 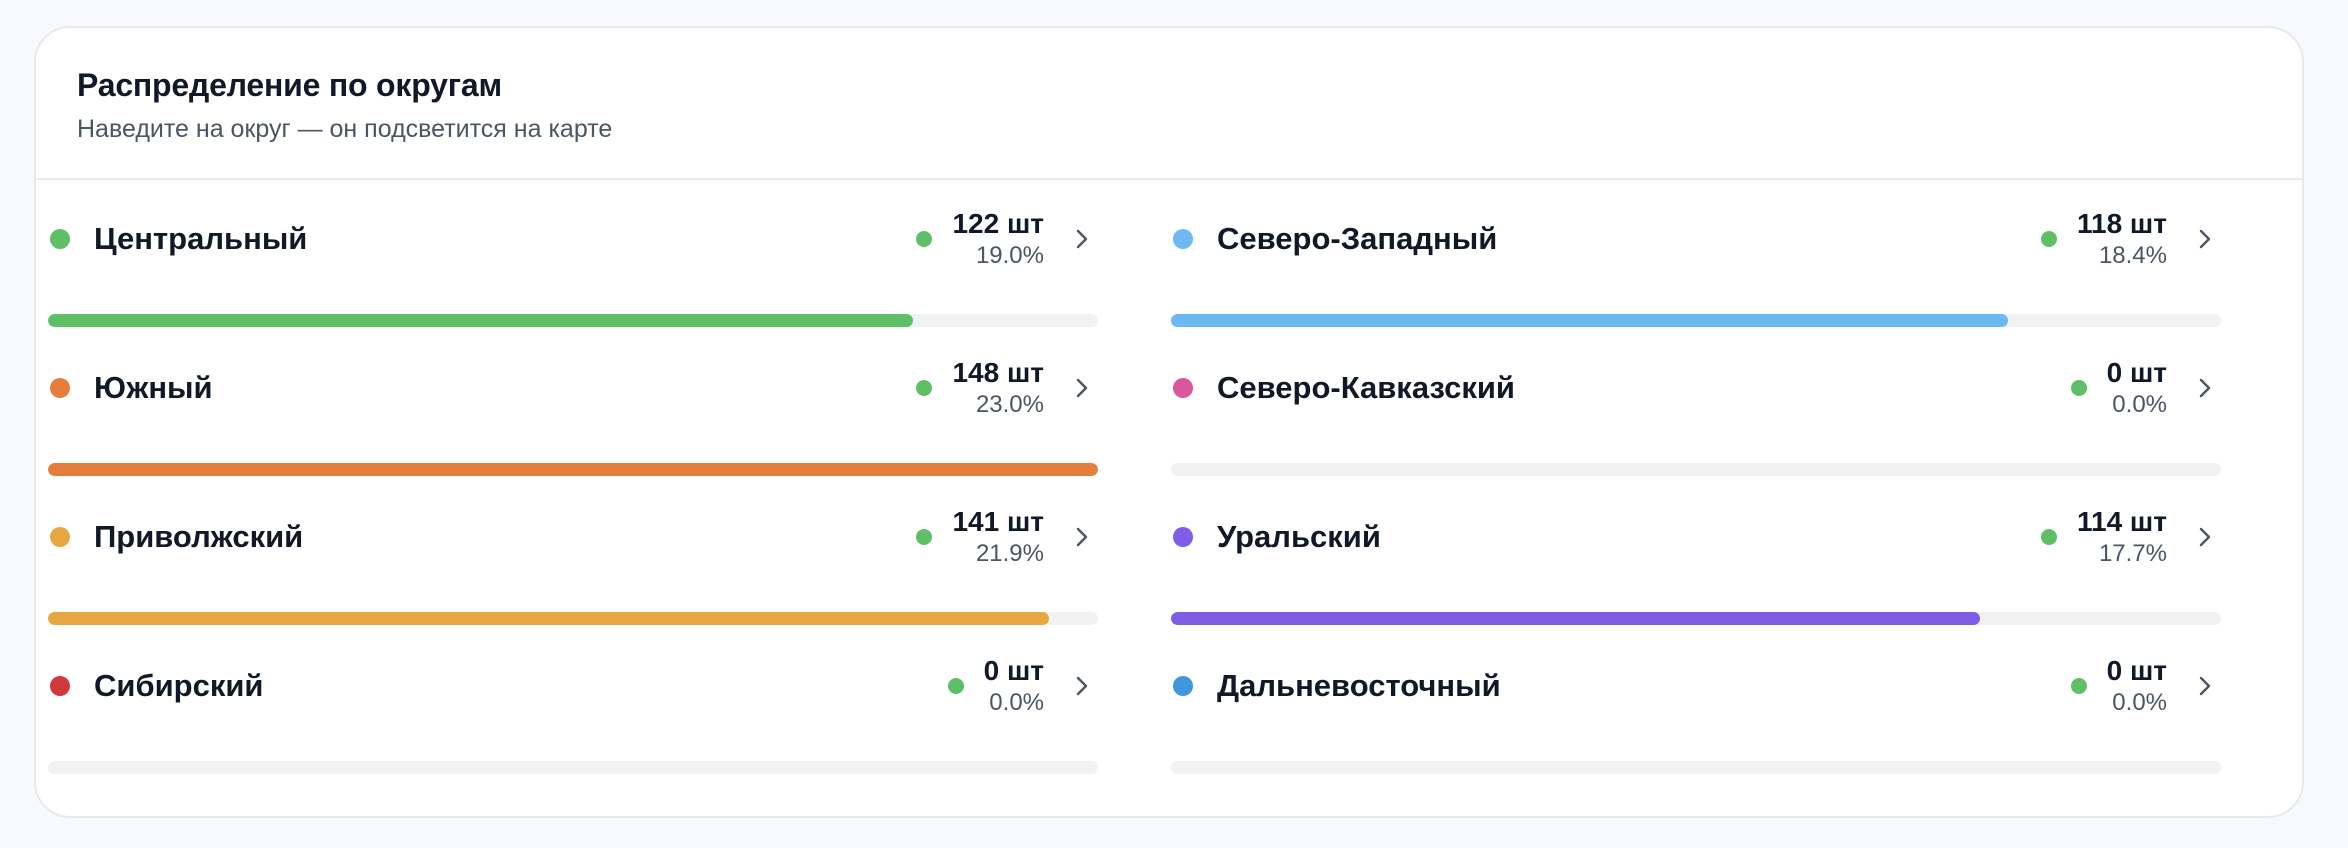 What do you see at coordinates (153, 387) in the screenshot?
I see `district-name: Южный` at bounding box center [153, 387].